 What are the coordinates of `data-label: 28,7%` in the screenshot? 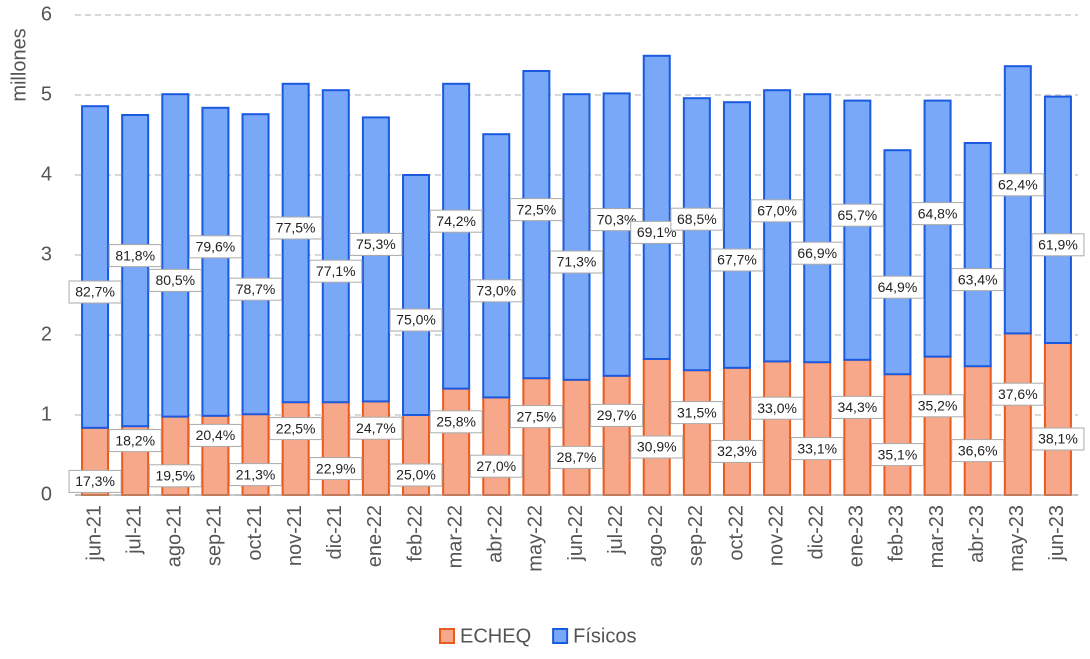 It's located at (577, 457).